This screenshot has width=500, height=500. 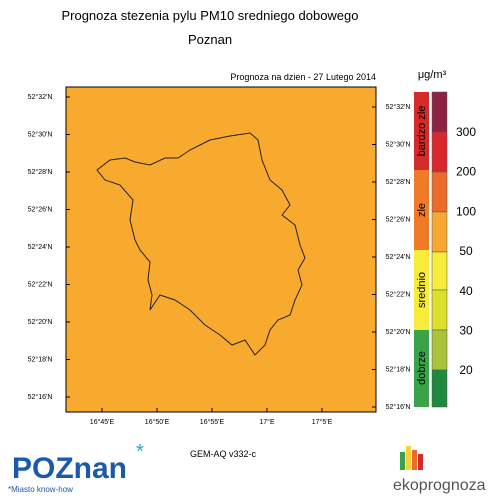 What do you see at coordinates (432, 75) in the screenshot?
I see `legend-unit: μg/m³` at bounding box center [432, 75].